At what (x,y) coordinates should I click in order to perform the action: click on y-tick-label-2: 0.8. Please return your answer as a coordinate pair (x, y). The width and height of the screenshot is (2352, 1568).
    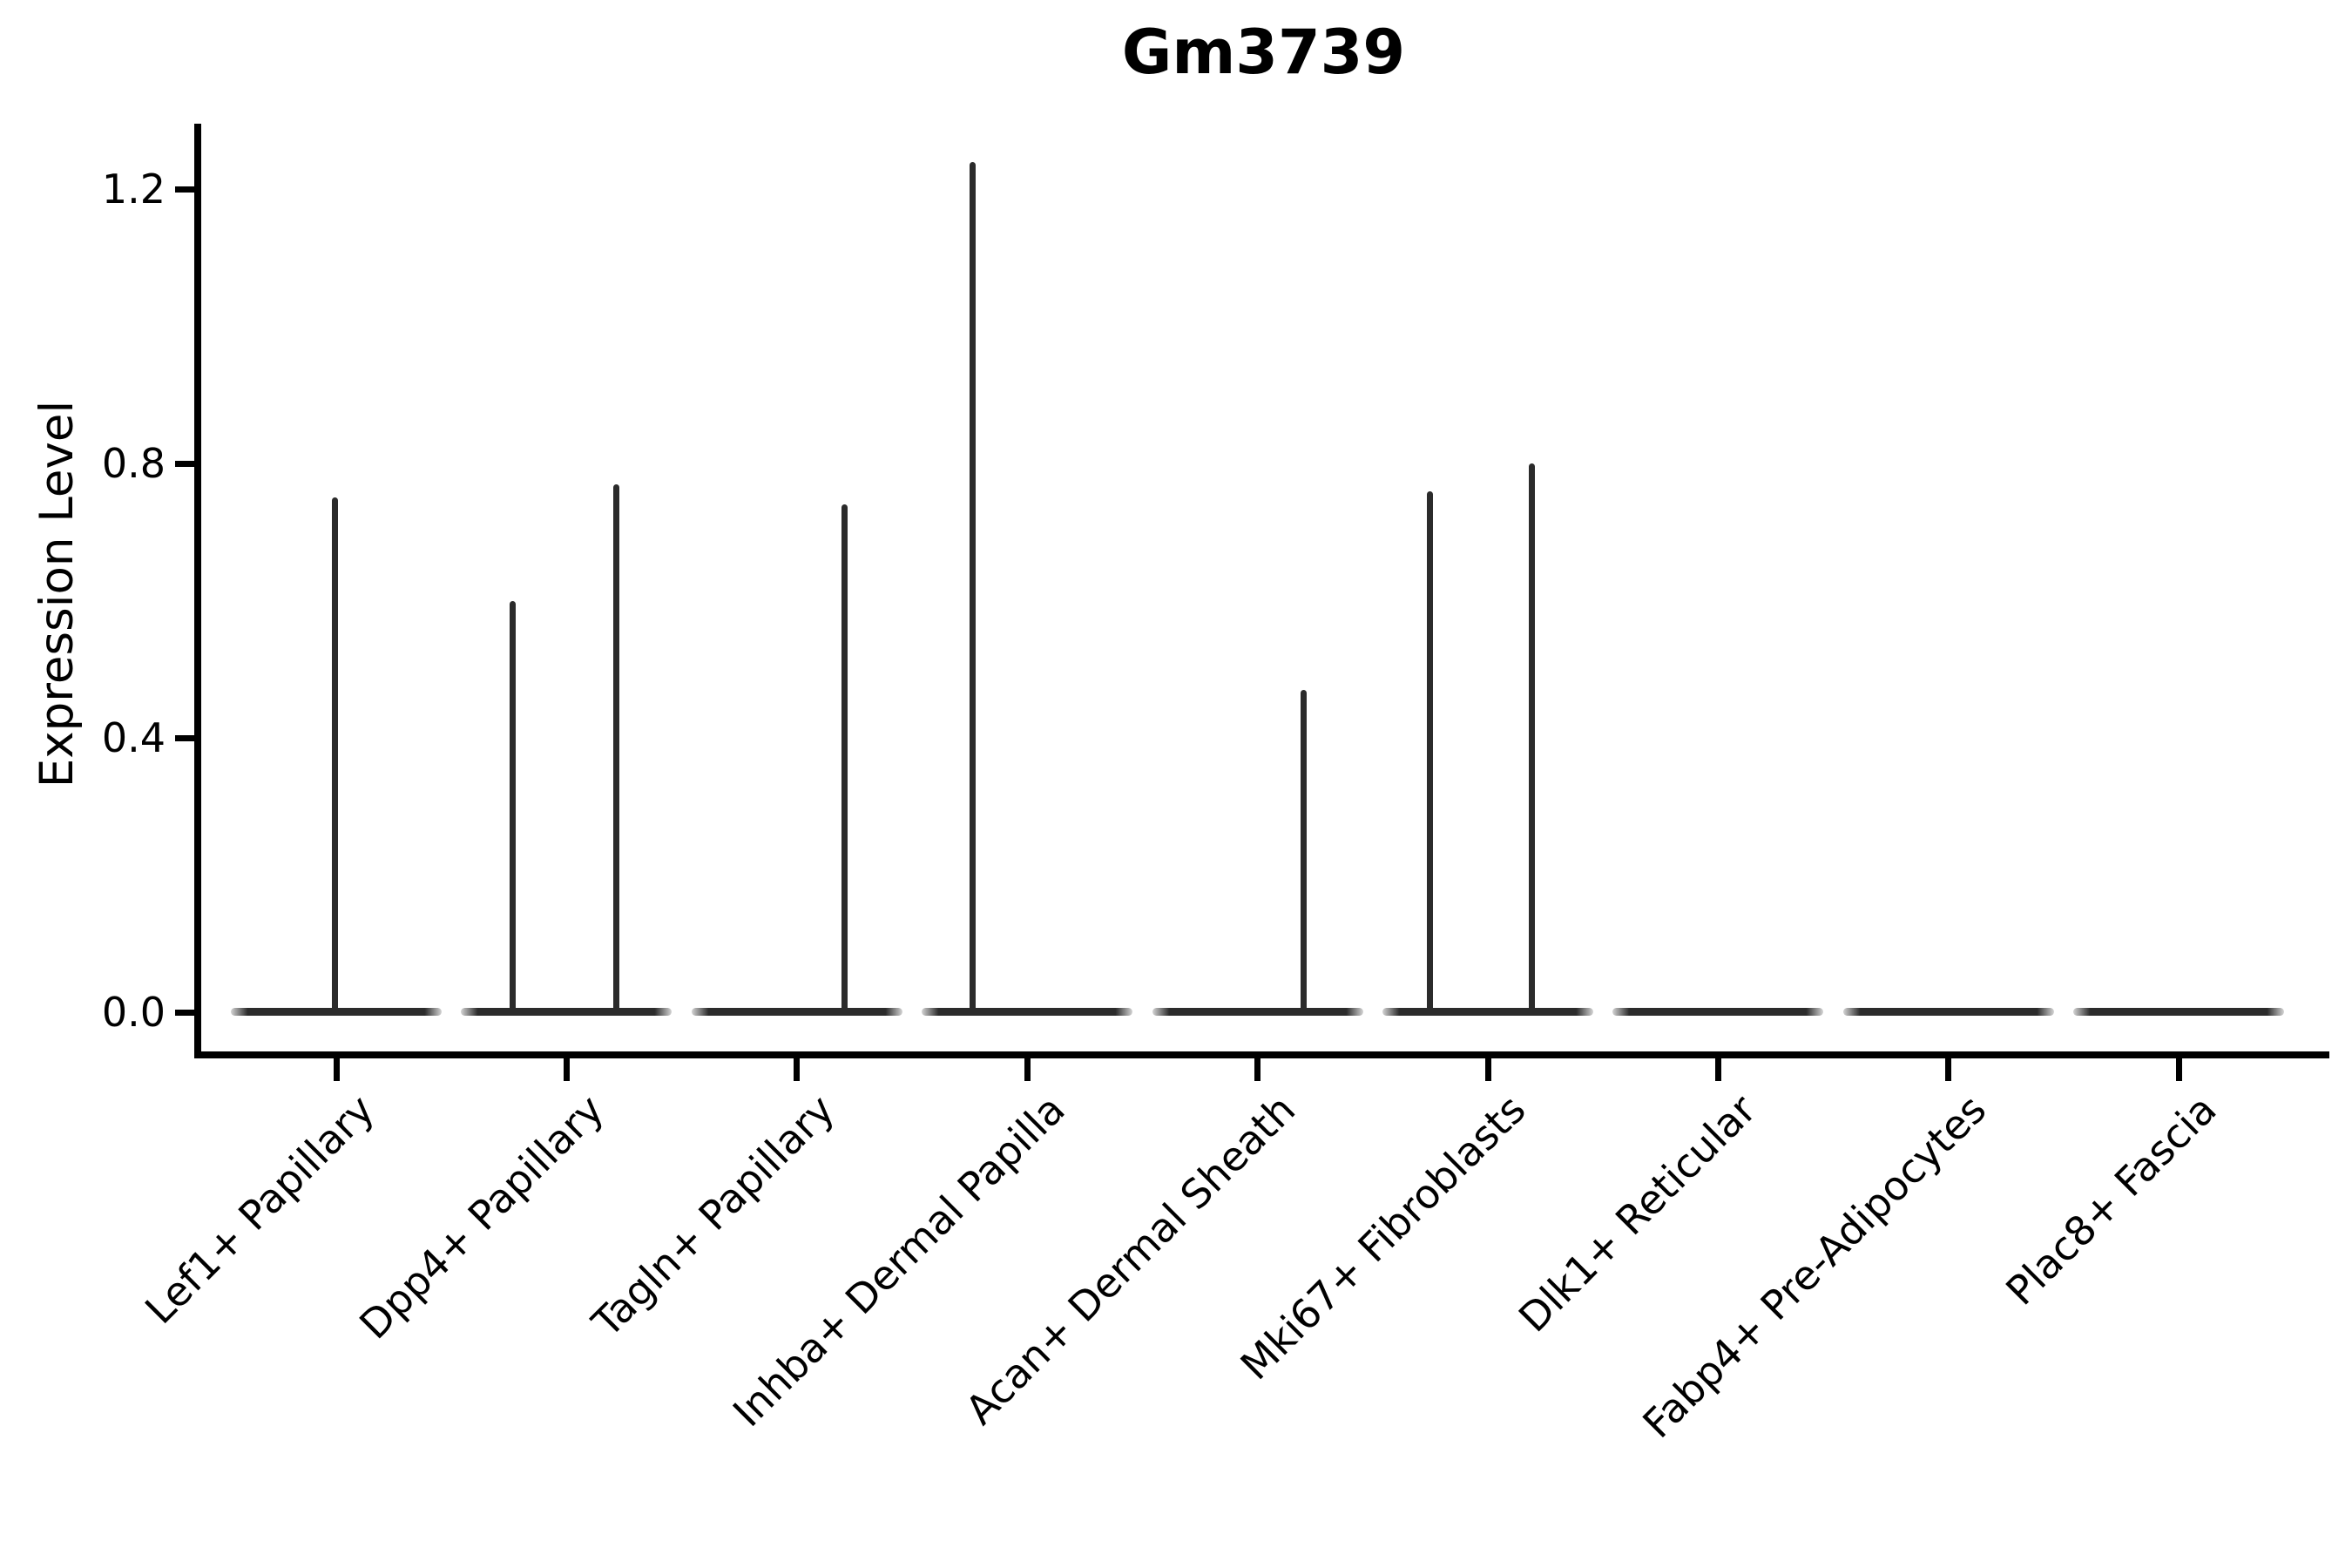
    Looking at the image, I should click on (134, 464).